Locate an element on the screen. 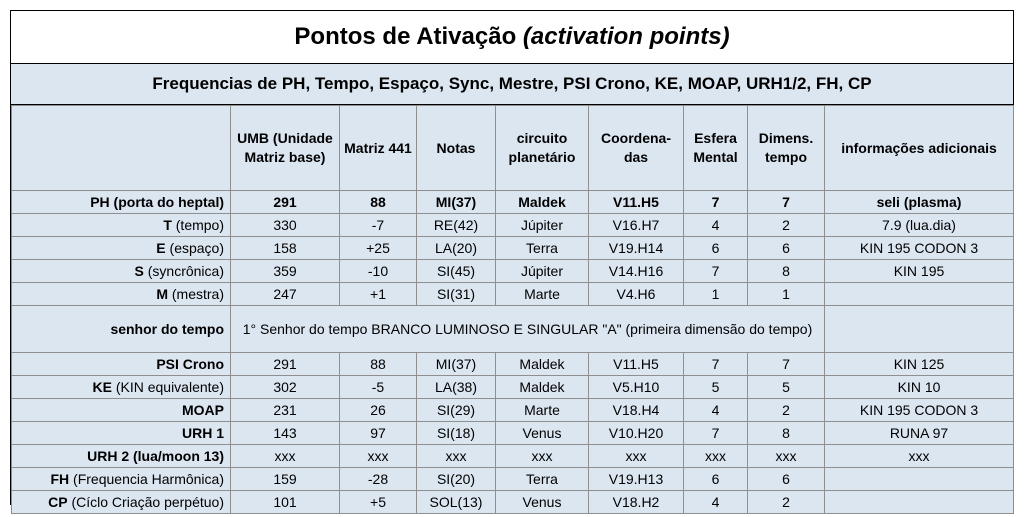 This screenshot has height=517, width=1024. row-label: E (espaço) is located at coordinates (121, 248).